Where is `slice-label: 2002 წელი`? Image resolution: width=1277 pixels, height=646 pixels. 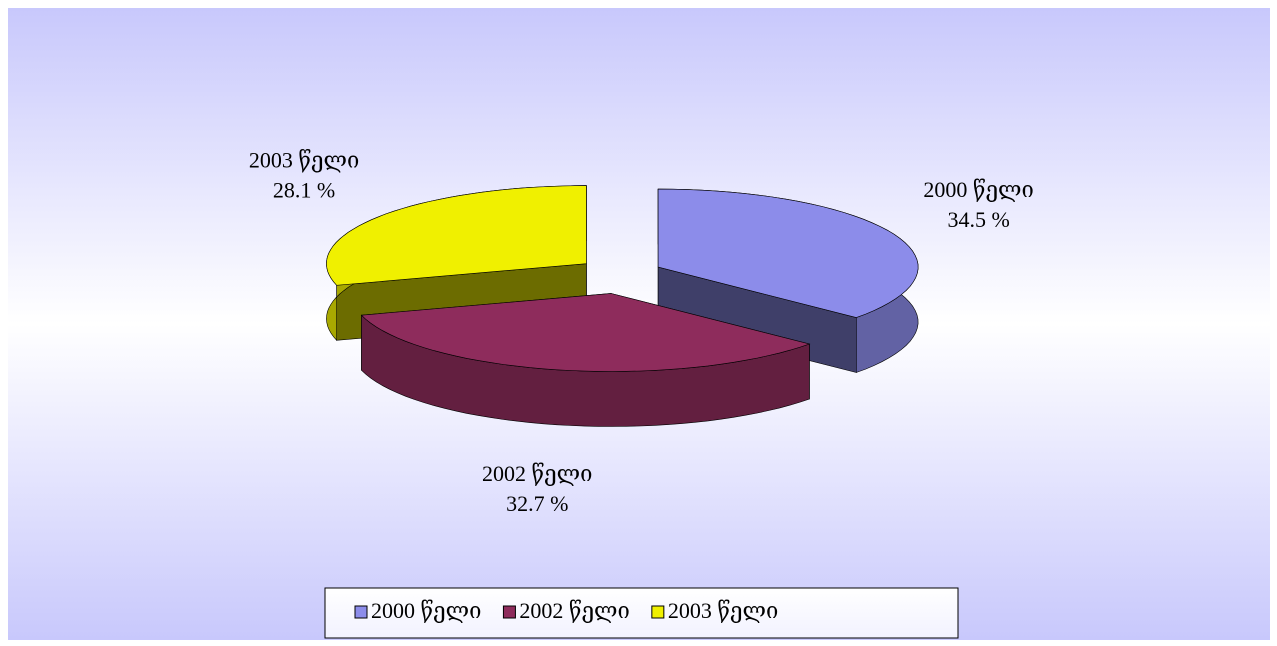
slice-label: 2002 წელი is located at coordinates (537, 473).